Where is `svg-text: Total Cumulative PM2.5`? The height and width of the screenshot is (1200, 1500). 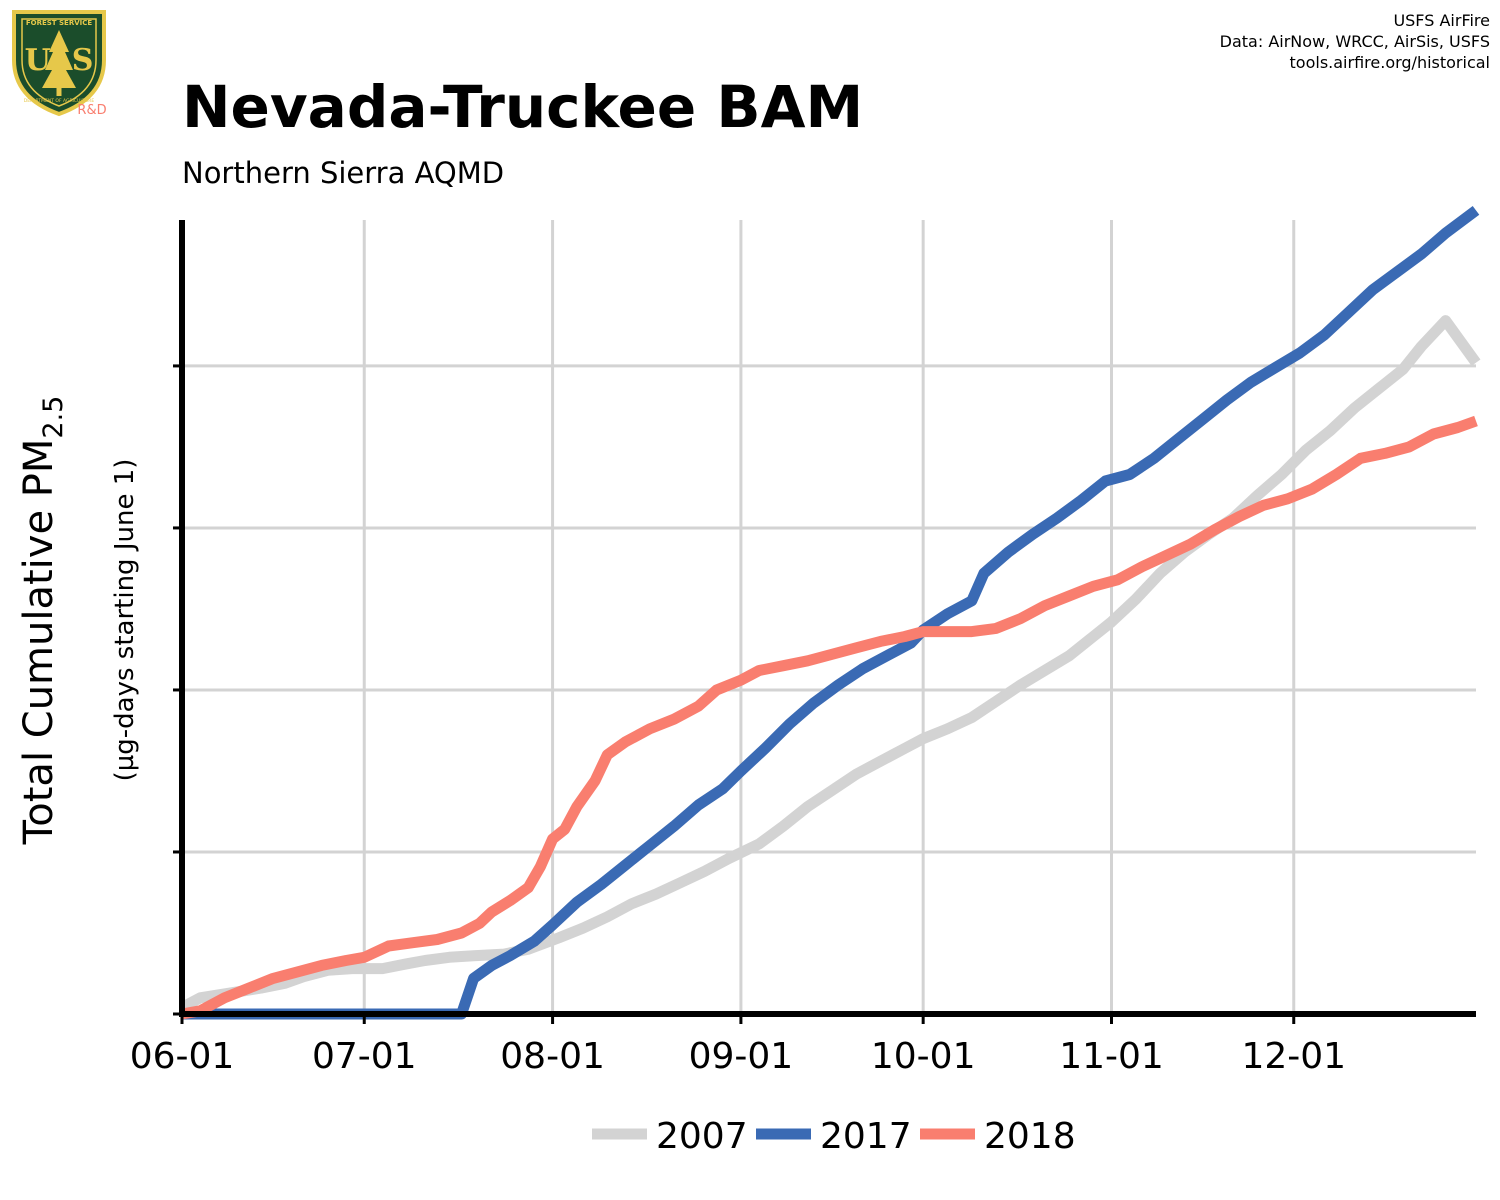 svg-text: Total Cumulative PM2.5 is located at coordinates (42, 621).